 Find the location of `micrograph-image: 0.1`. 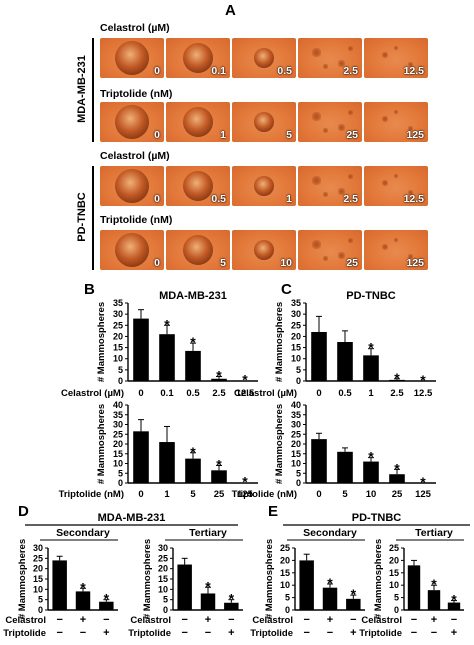

micrograph-image: 0.1 is located at coordinates (198, 58).